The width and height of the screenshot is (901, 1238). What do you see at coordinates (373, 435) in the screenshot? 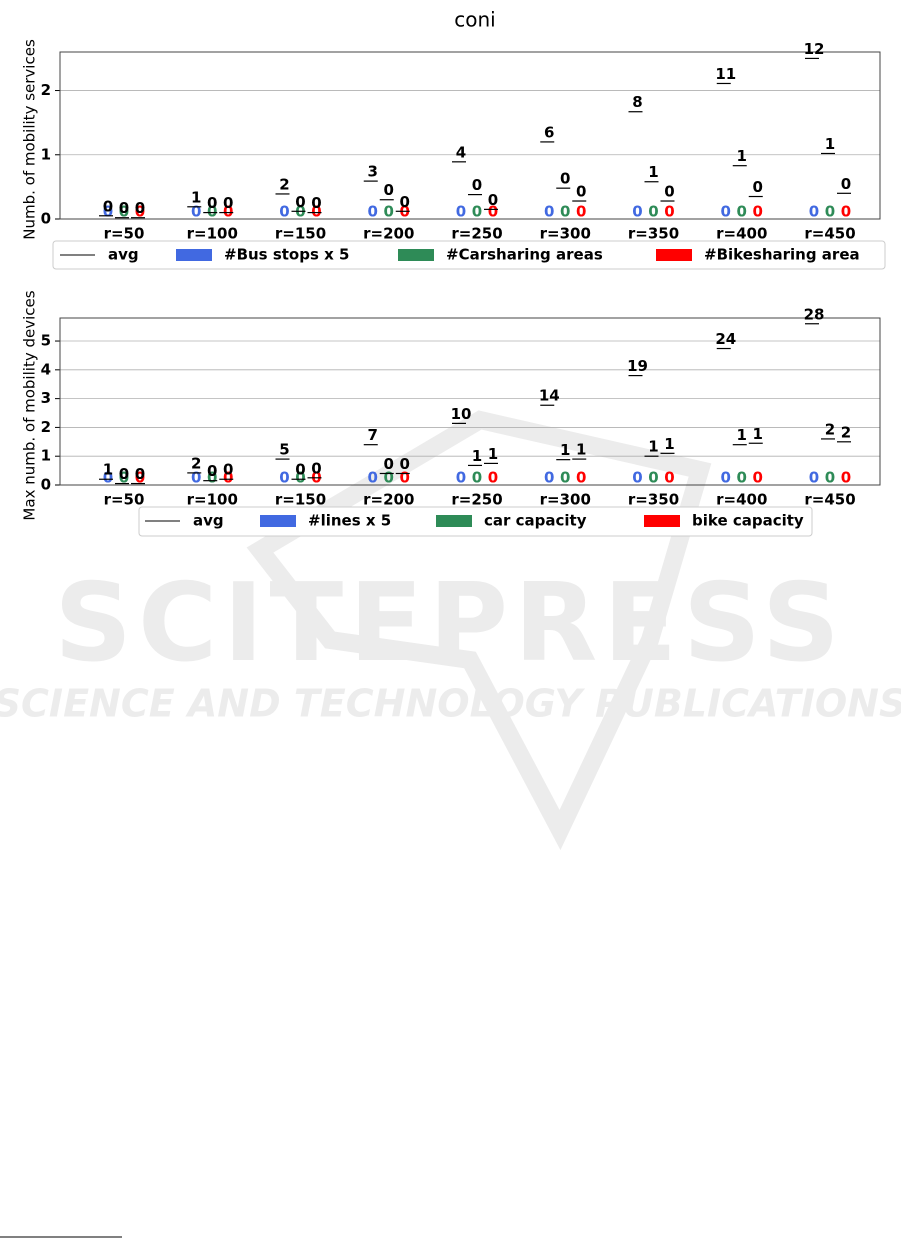
I see `avg-count-label: 7` at bounding box center [373, 435].